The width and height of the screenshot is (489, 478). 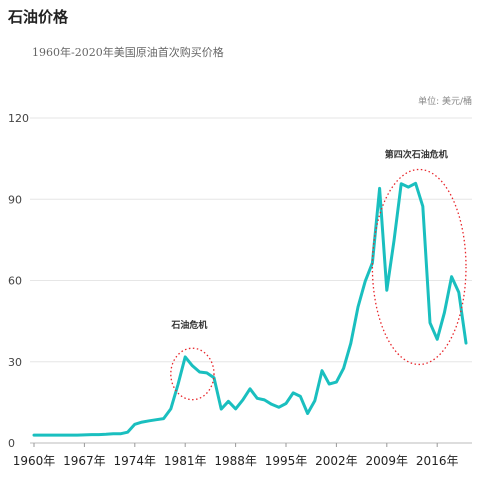 What do you see at coordinates (235, 461) in the screenshot?
I see `x-tick-label: 1988年` at bounding box center [235, 461].